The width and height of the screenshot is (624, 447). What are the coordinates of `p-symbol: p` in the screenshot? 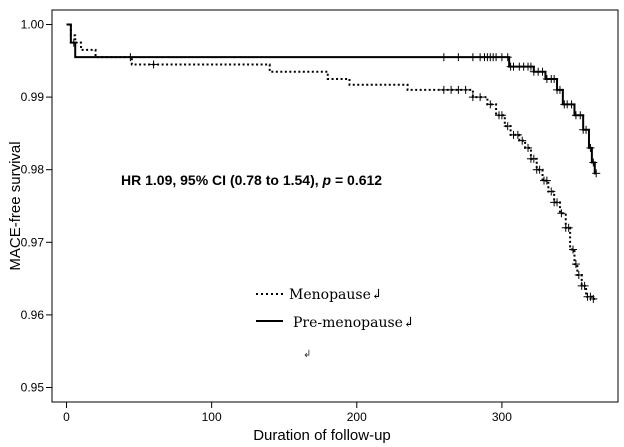 It's located at (327, 180).